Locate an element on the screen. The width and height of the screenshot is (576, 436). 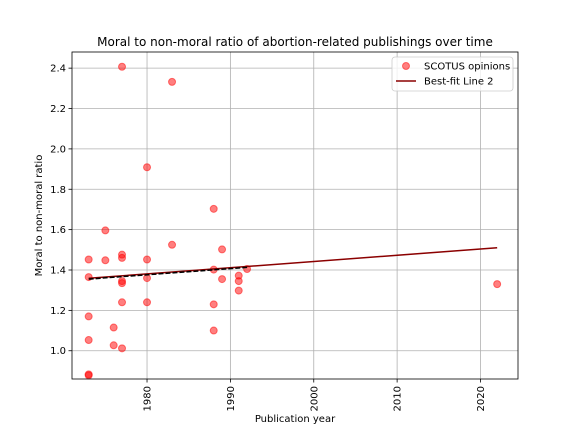
y-tick-label: 1.2 is located at coordinates (58, 311).